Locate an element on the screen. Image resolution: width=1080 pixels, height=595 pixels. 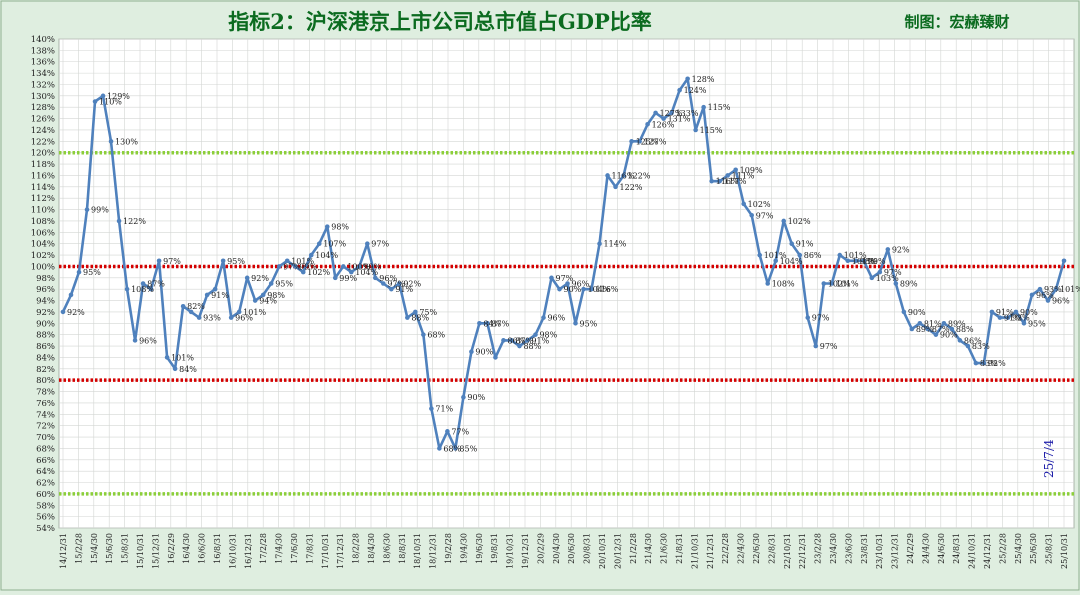
chart-credit: 制图：宏赫臻财 is located at coordinates (956, 22).